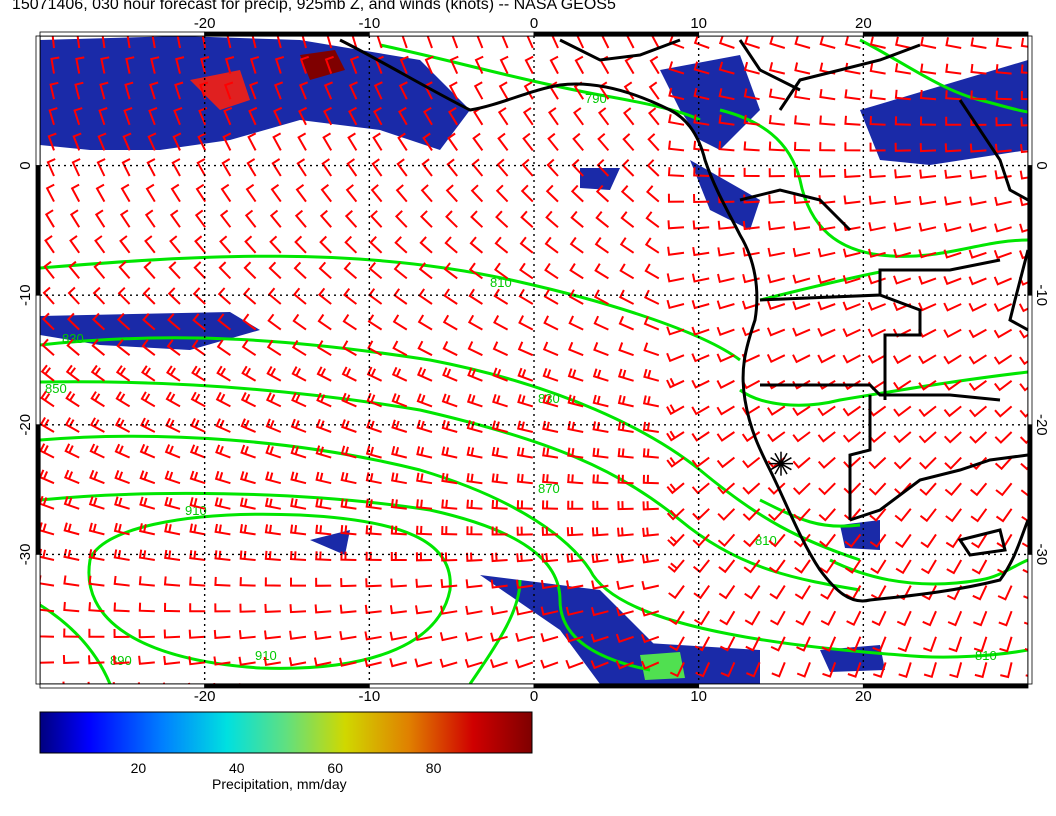 The width and height of the screenshot is (1056, 816). Describe the element at coordinates (781, 464) in the screenshot. I see `station-marker-ray` at that location.